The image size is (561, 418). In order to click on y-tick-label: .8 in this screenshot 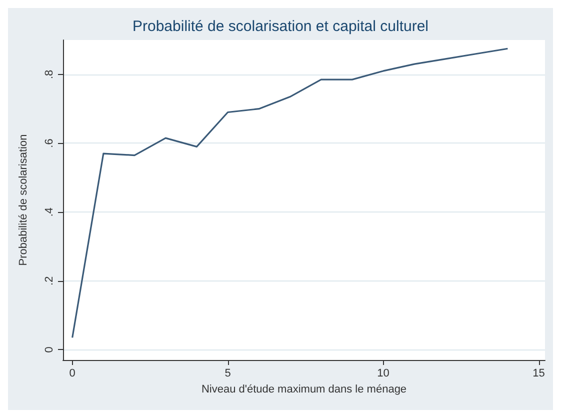, I will do `click(50, 74)`.